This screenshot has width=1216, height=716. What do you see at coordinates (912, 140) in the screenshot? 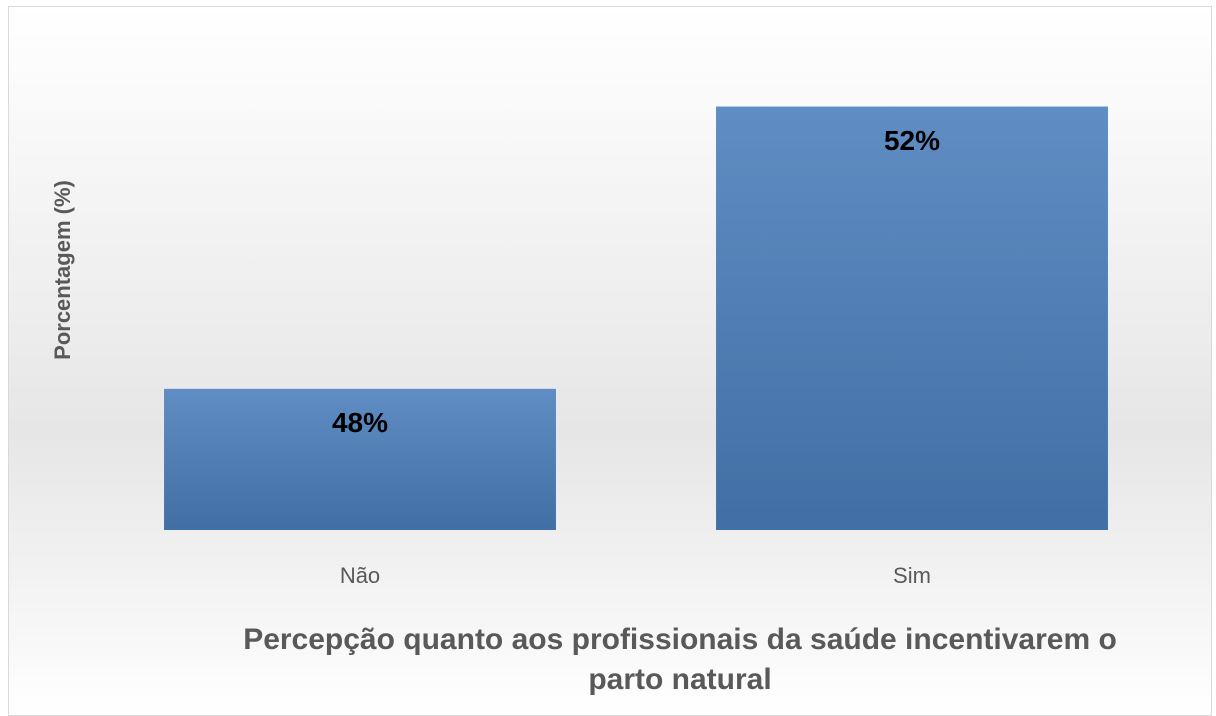
I see `data-label: 52%` at bounding box center [912, 140].